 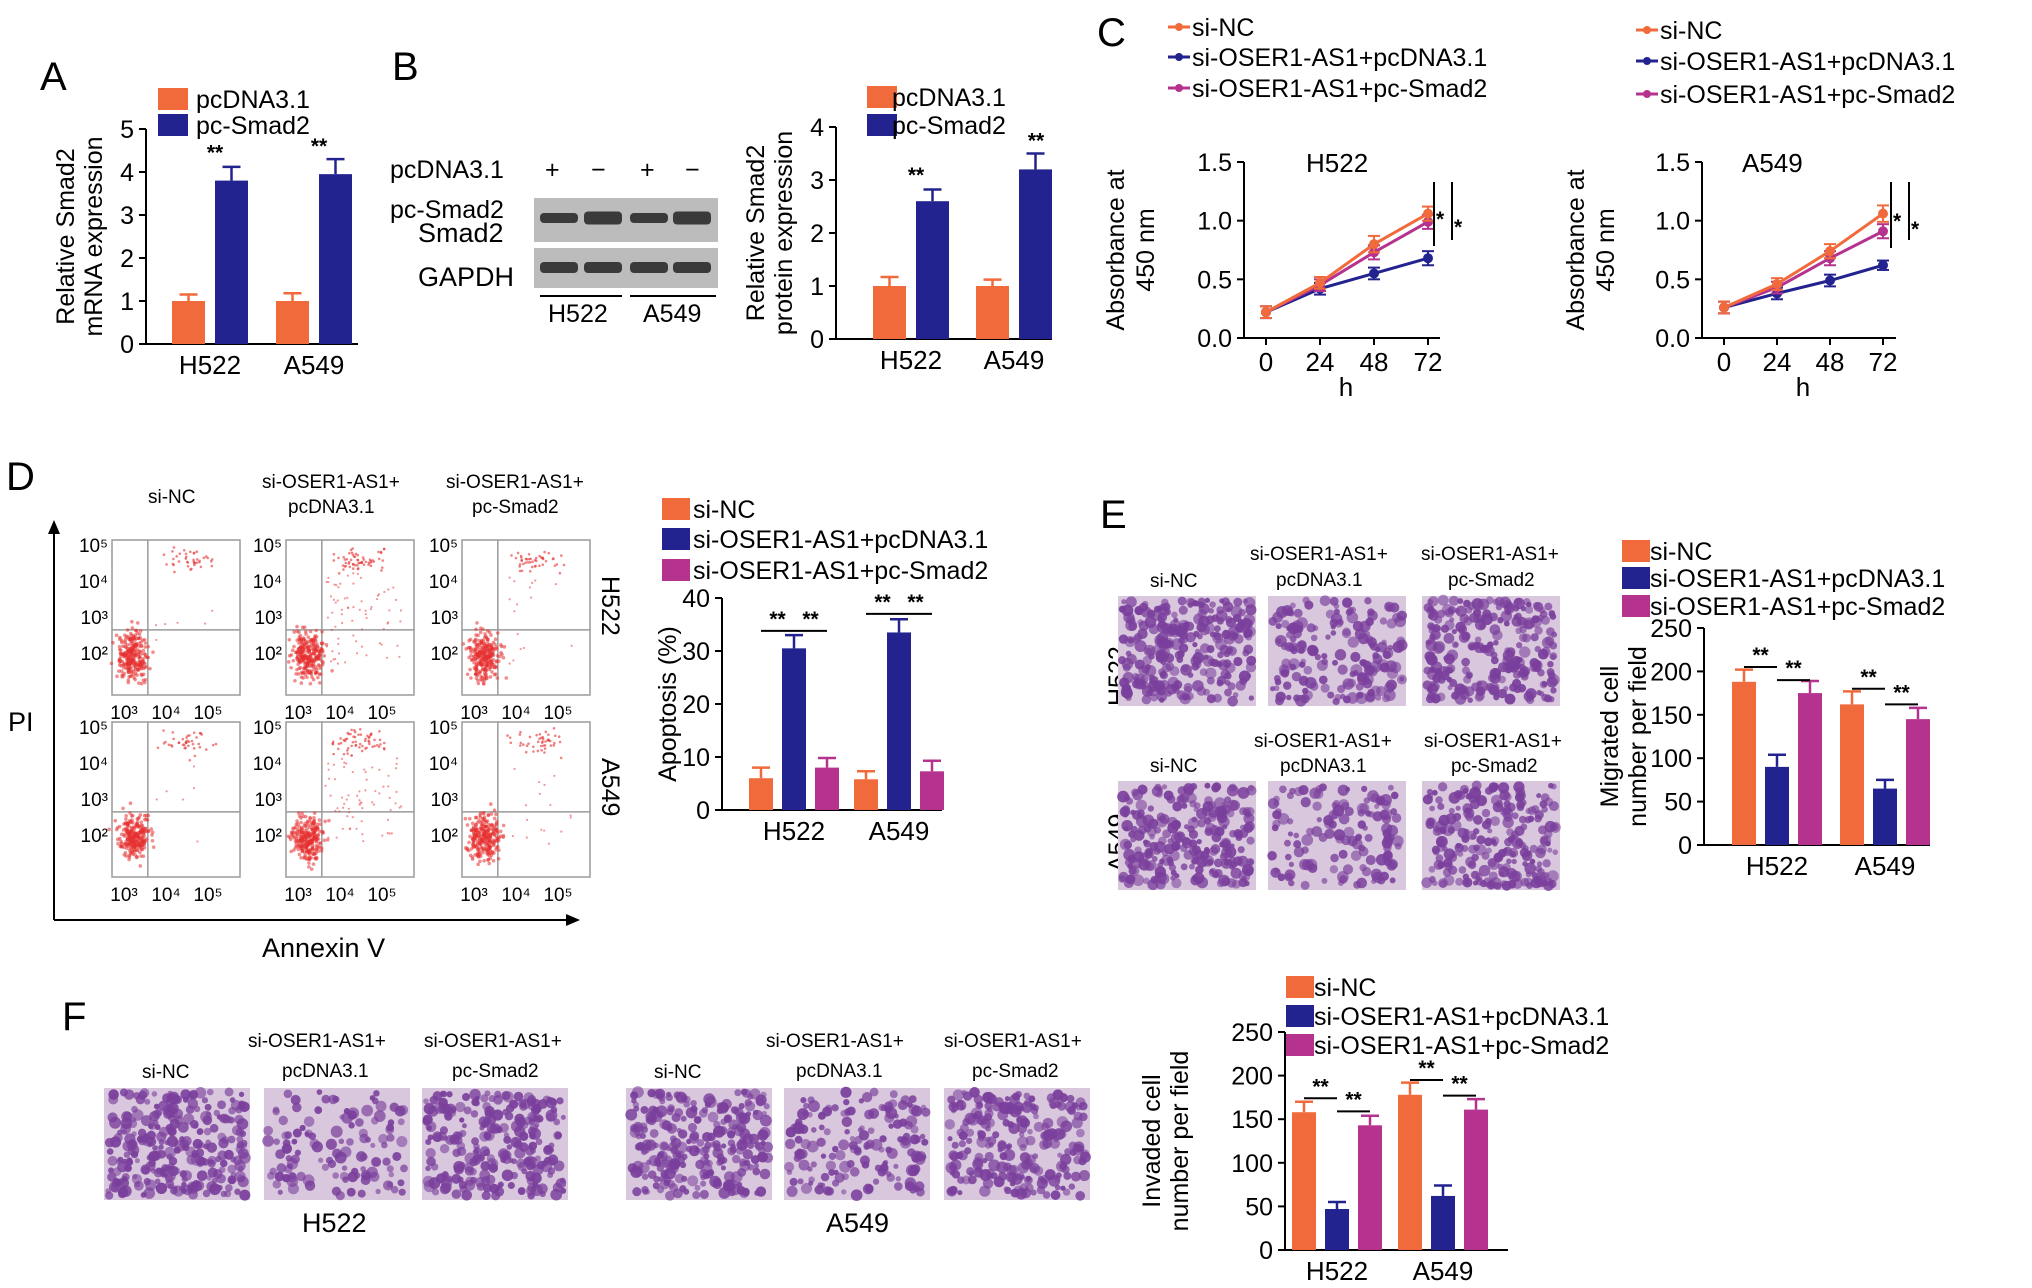 I want to click on image-column-title: si-OSER1-AS1+, so click(x=1013, y=1041).